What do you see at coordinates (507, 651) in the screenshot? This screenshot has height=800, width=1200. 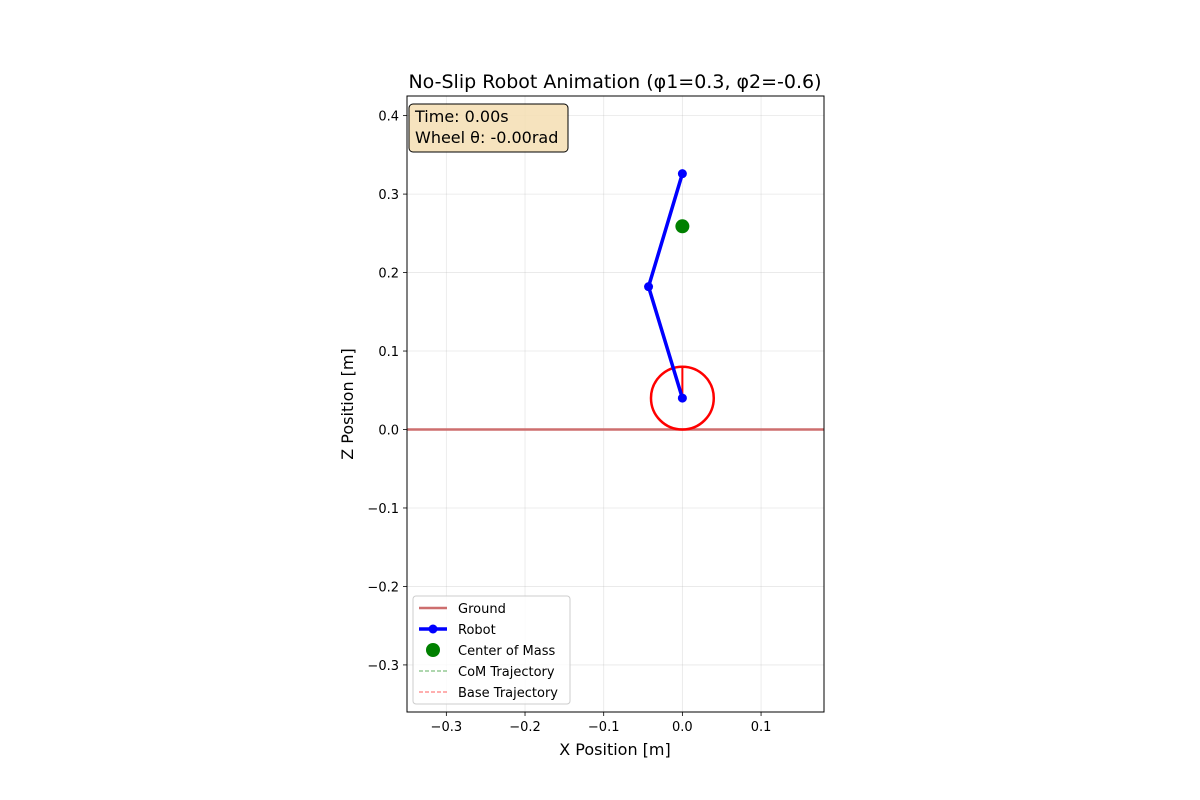 I see `legend-com-label: Center of Mass` at bounding box center [507, 651].